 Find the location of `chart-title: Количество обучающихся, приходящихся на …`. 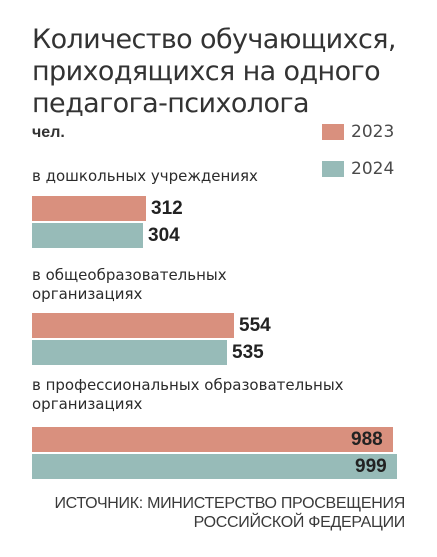

chart-title: Количество обучающихся, приходящихся на … is located at coordinates (214, 71).